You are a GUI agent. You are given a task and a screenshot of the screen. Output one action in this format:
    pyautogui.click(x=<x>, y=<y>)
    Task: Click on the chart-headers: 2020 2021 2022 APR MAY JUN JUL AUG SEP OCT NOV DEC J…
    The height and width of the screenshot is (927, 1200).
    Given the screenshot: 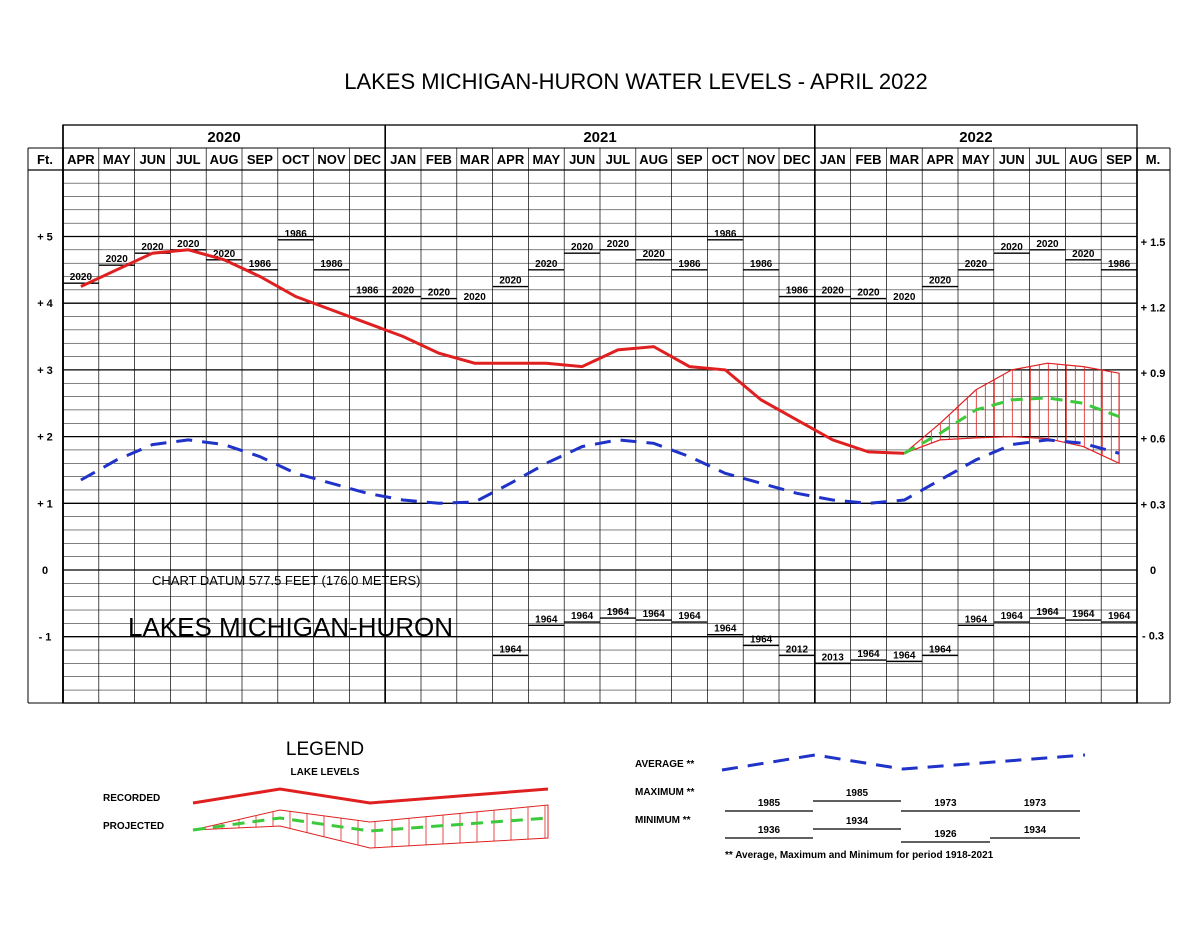 What is the action you would take?
    pyautogui.click(x=598, y=148)
    